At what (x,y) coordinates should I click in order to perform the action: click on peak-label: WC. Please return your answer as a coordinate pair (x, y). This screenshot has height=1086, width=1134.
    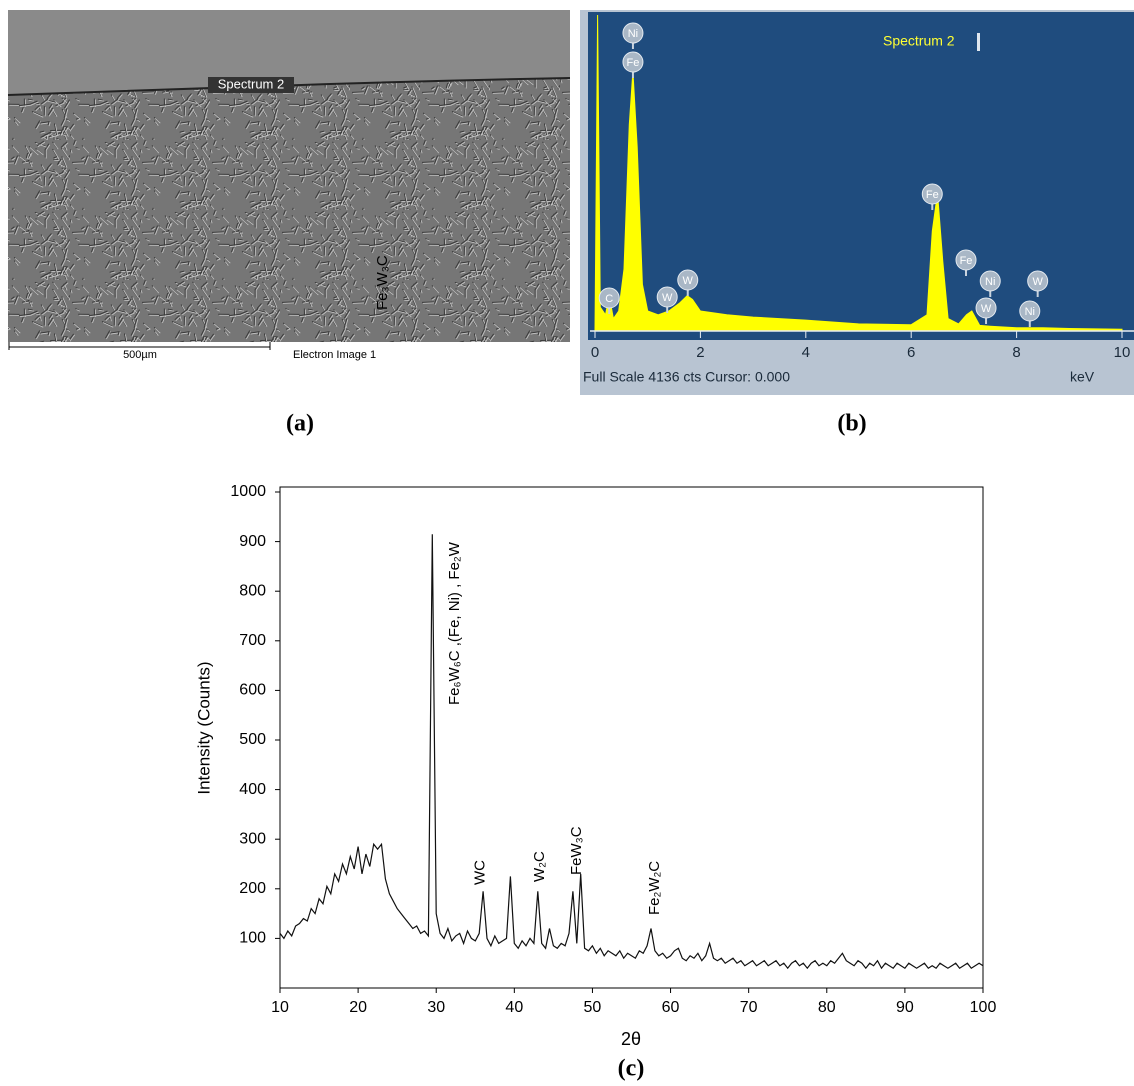
    Looking at the image, I should click on (480, 872).